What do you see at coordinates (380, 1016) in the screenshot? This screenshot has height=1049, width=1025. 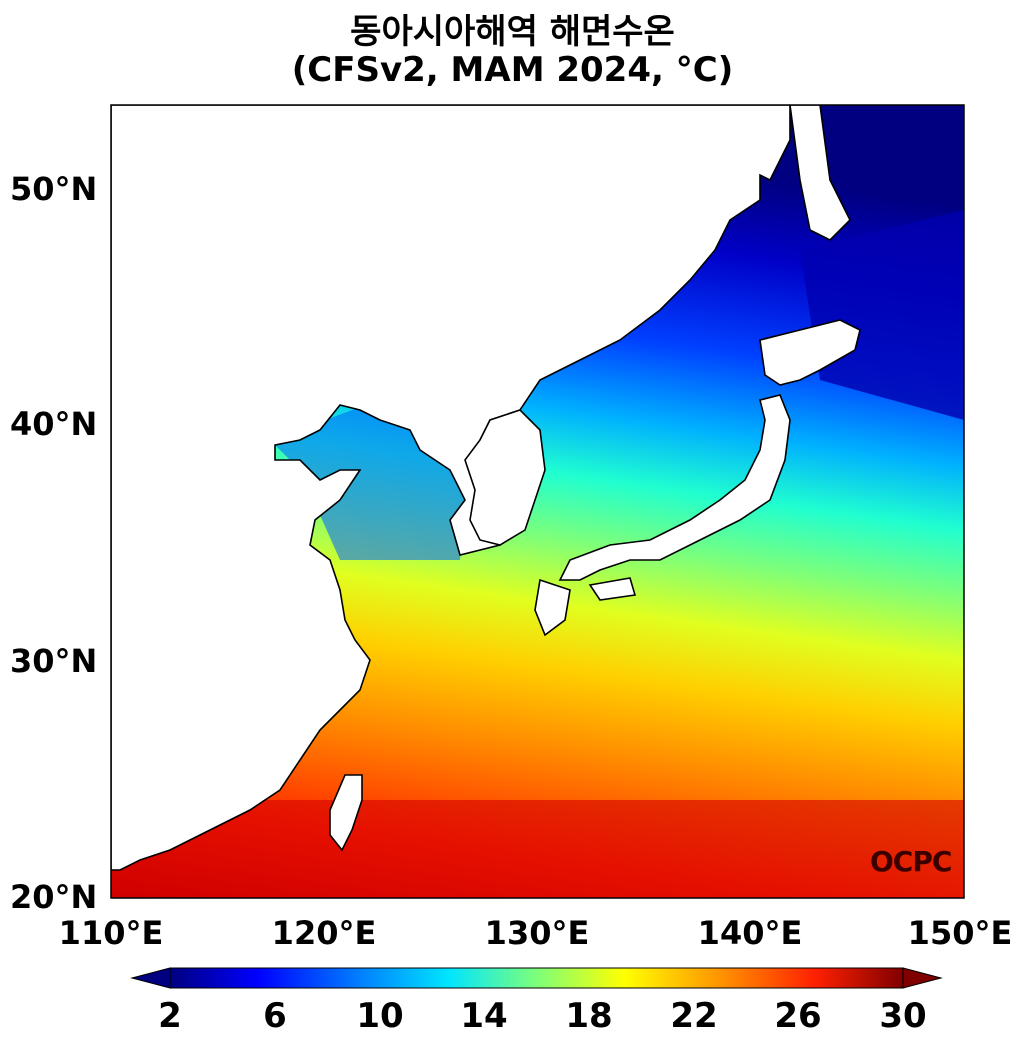 I see `colorbar-tick-10: 10` at bounding box center [380, 1016].